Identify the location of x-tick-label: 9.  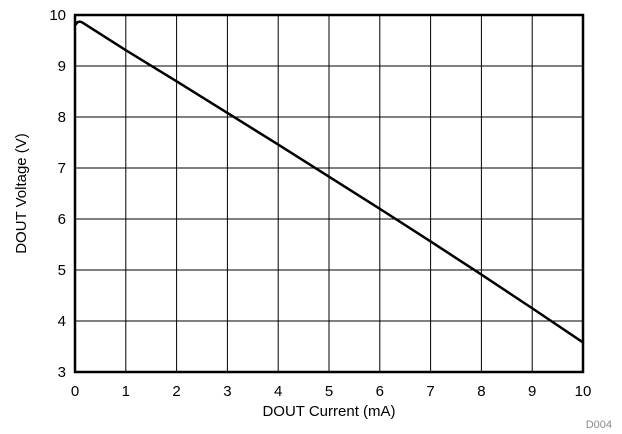
(532, 391).